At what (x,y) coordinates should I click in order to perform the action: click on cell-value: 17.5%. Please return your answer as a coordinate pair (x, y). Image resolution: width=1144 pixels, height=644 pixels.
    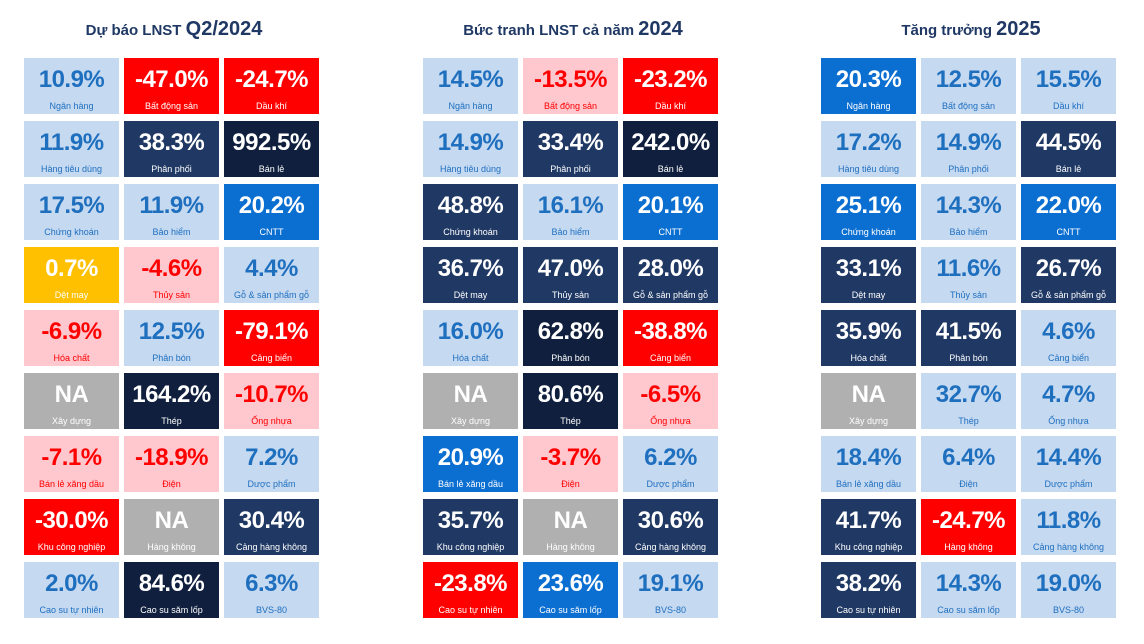
    Looking at the image, I should click on (71, 205).